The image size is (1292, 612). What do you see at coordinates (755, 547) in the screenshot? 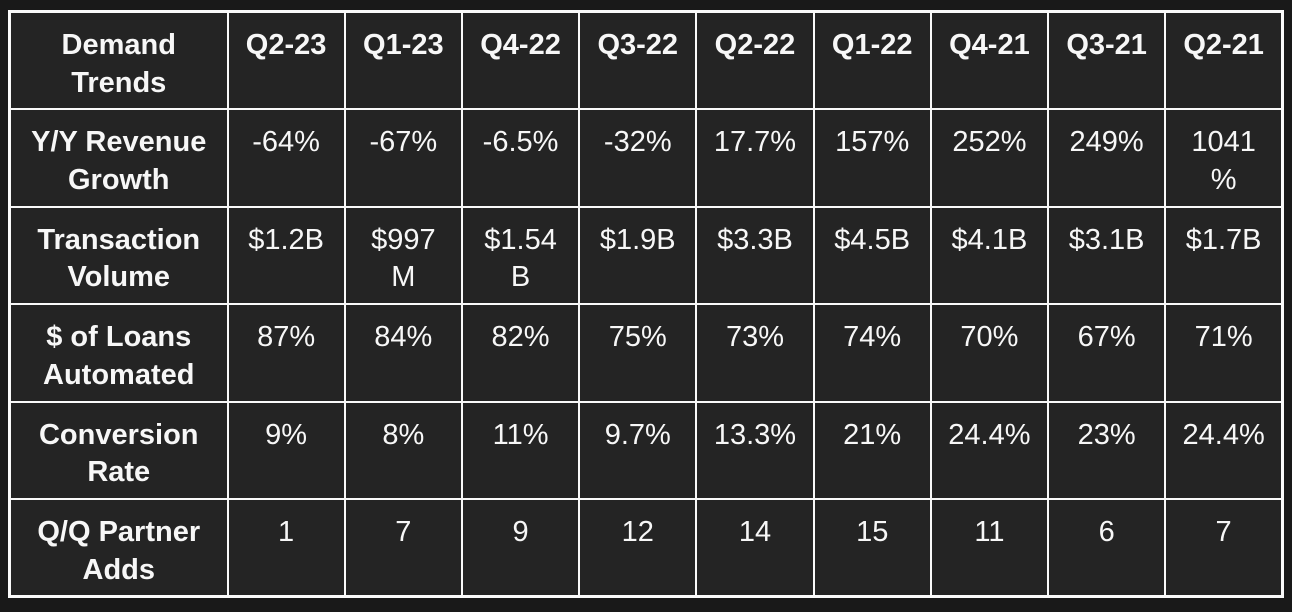
I see `table-cell: 14` at bounding box center [755, 547].